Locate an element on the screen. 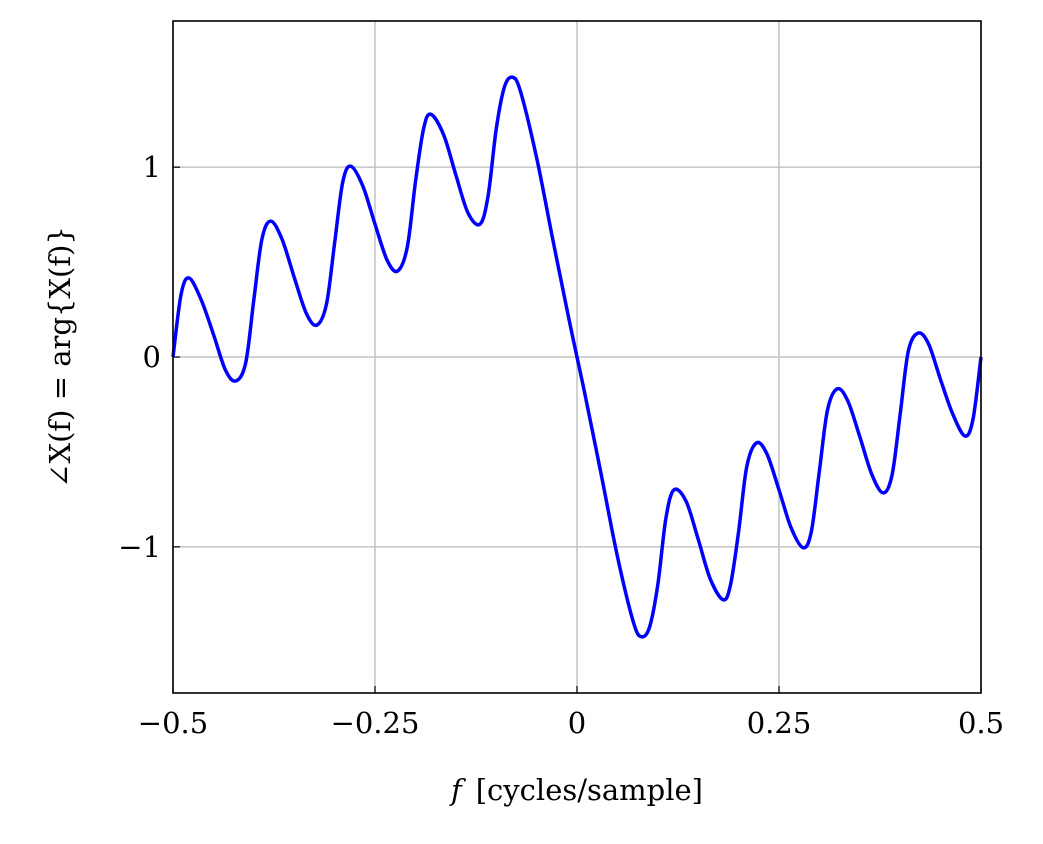 The height and width of the screenshot is (844, 1043). x-tick-label: 0.25 is located at coordinates (779, 723).